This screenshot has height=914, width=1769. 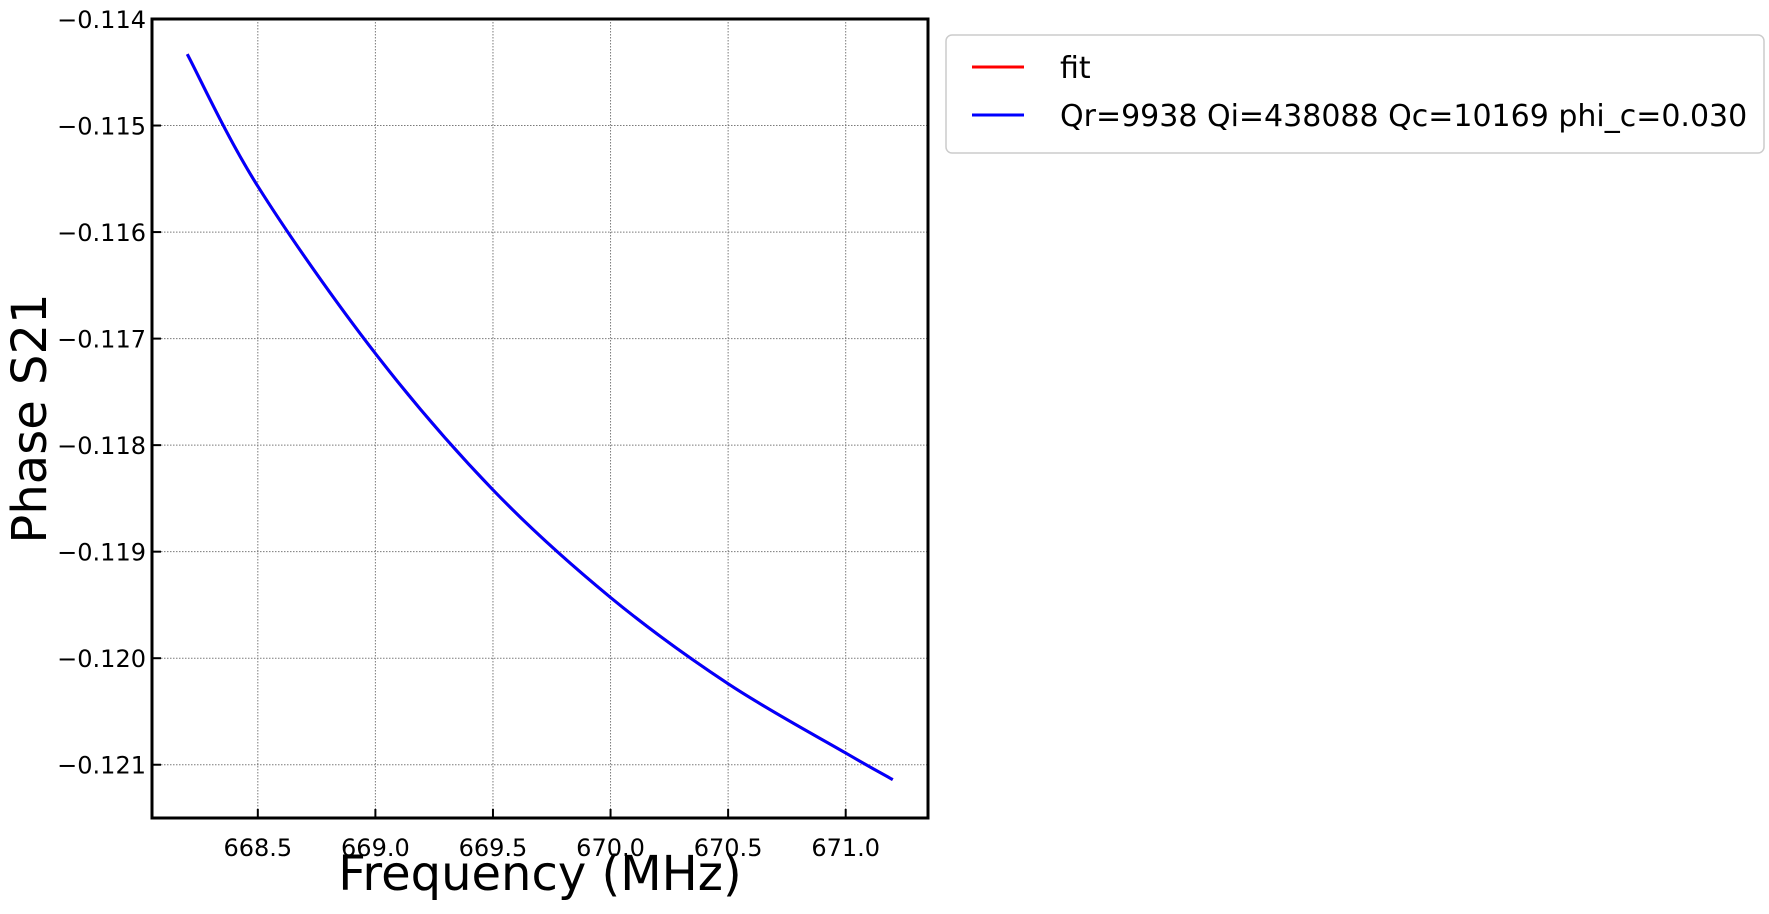 I want to click on y-axis-title: Phase S21, so click(x=30, y=418).